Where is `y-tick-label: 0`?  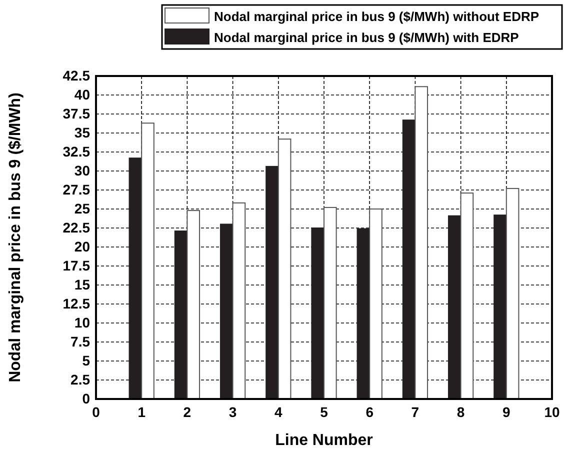 y-tick-label: 0 is located at coordinates (86, 398).